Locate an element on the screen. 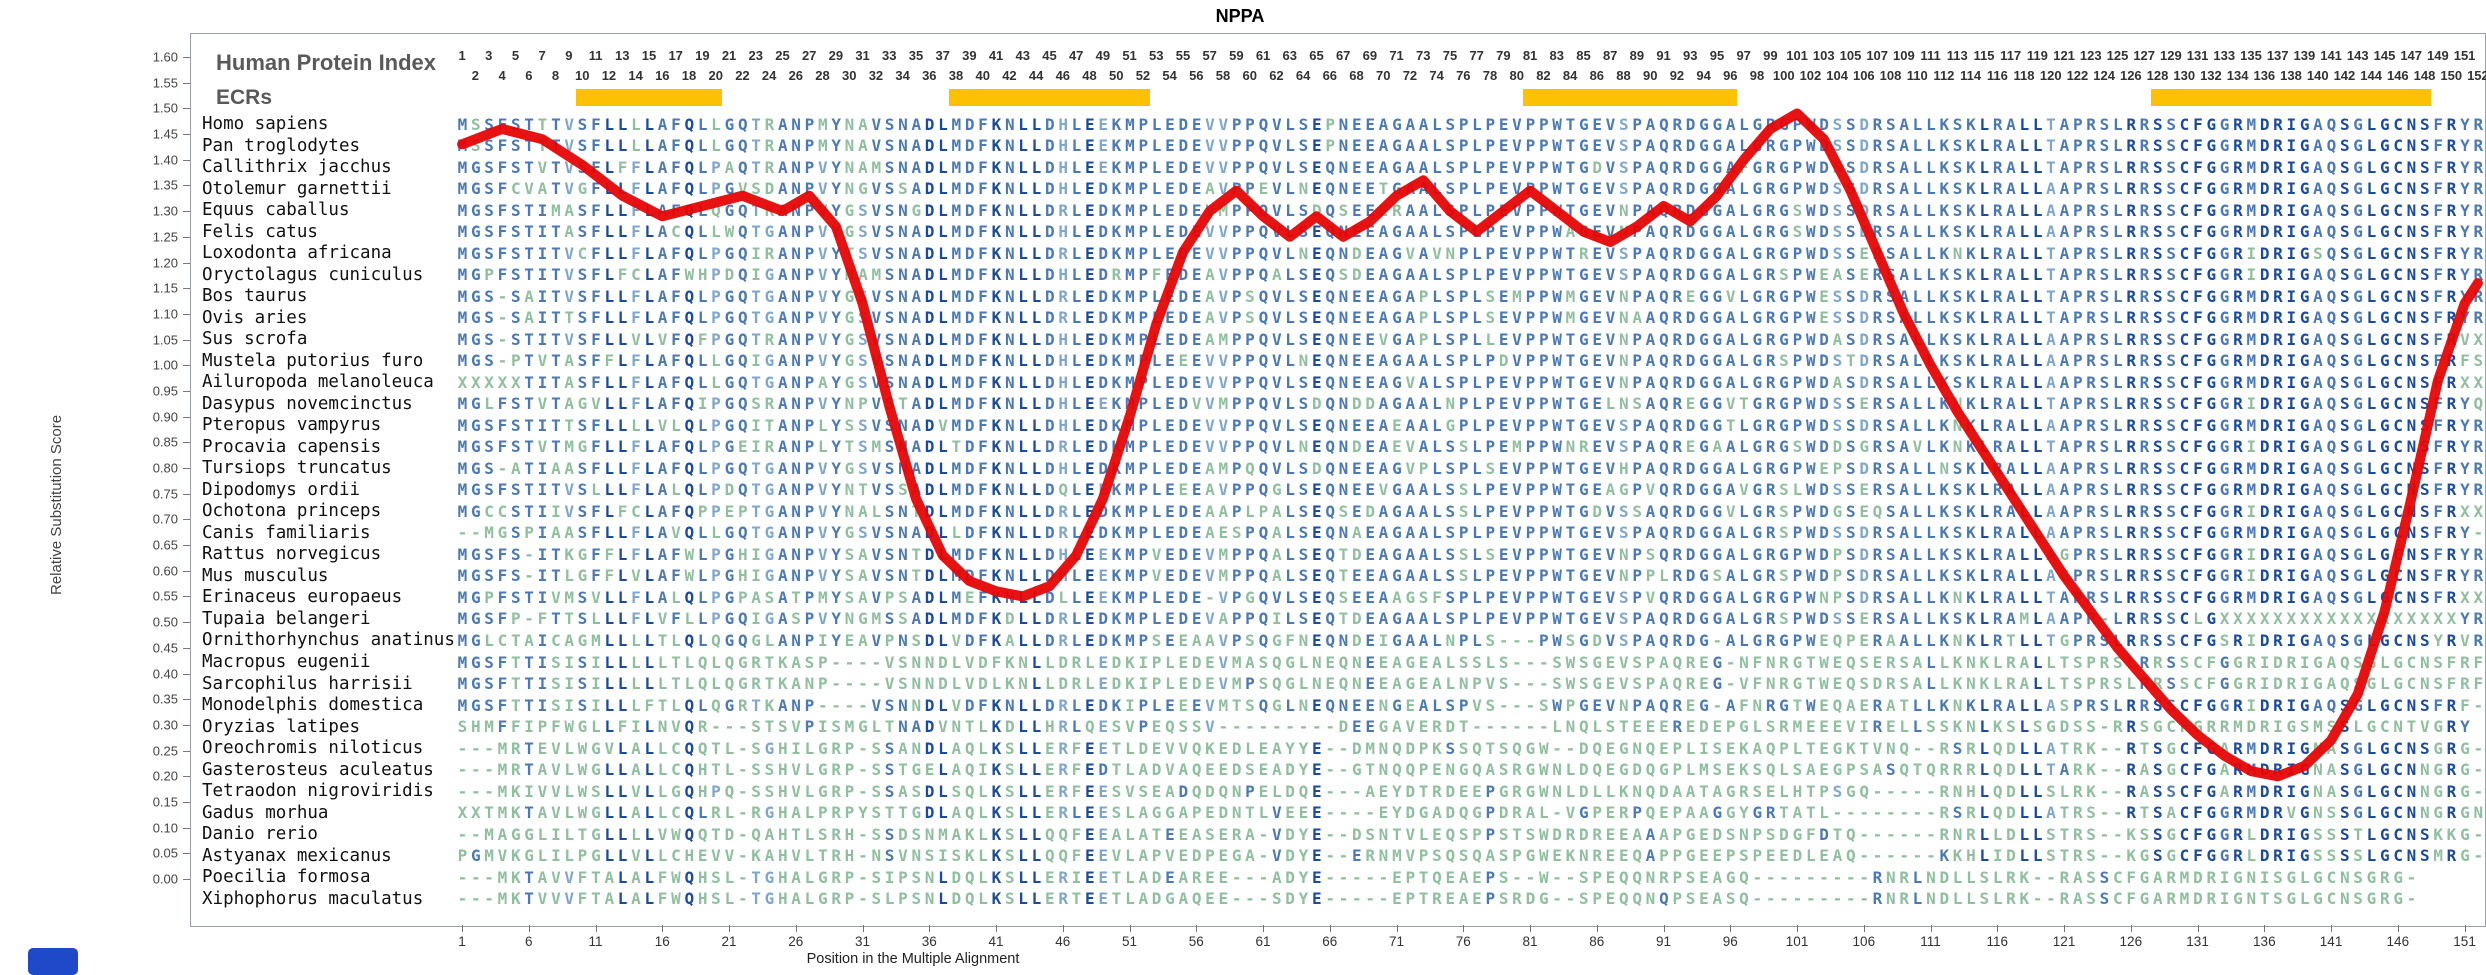 The width and height of the screenshot is (2486, 975). residue-cell: - is located at coordinates (1517, 662).